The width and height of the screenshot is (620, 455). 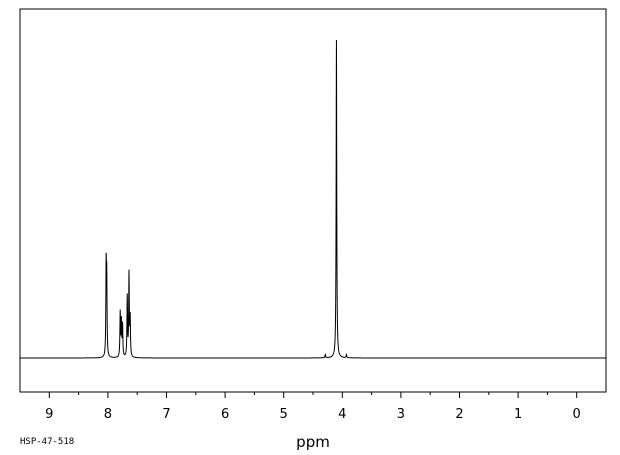 What do you see at coordinates (108, 414) in the screenshot?
I see `x-tick-label: 8` at bounding box center [108, 414].